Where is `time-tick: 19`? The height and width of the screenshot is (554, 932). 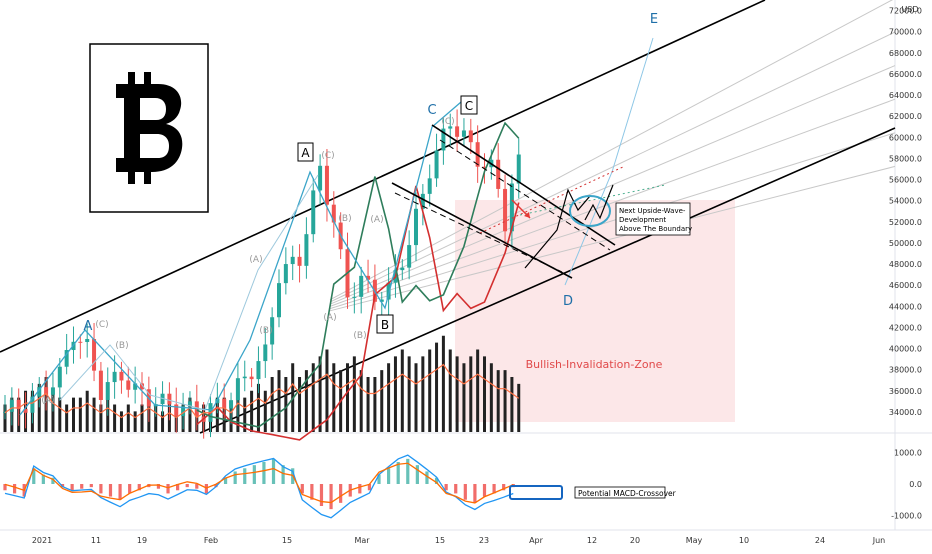
time-tick: 19 is located at coordinates (142, 540).